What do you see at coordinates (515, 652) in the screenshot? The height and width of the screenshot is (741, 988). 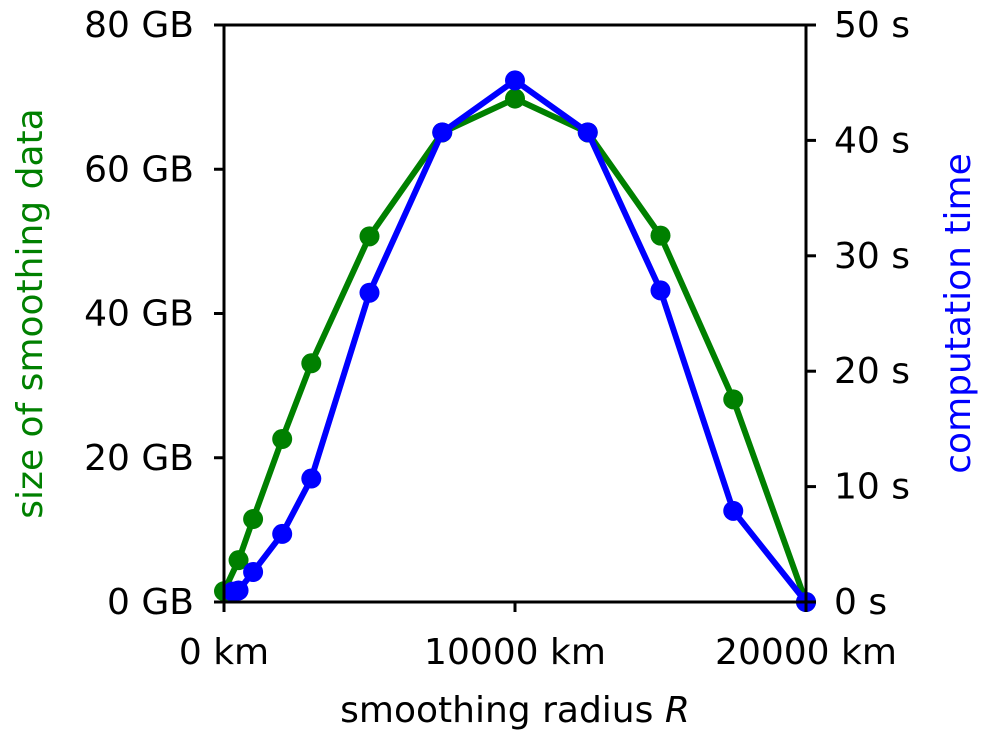 I see `x-tick-label: 10000 km` at bounding box center [515, 652].